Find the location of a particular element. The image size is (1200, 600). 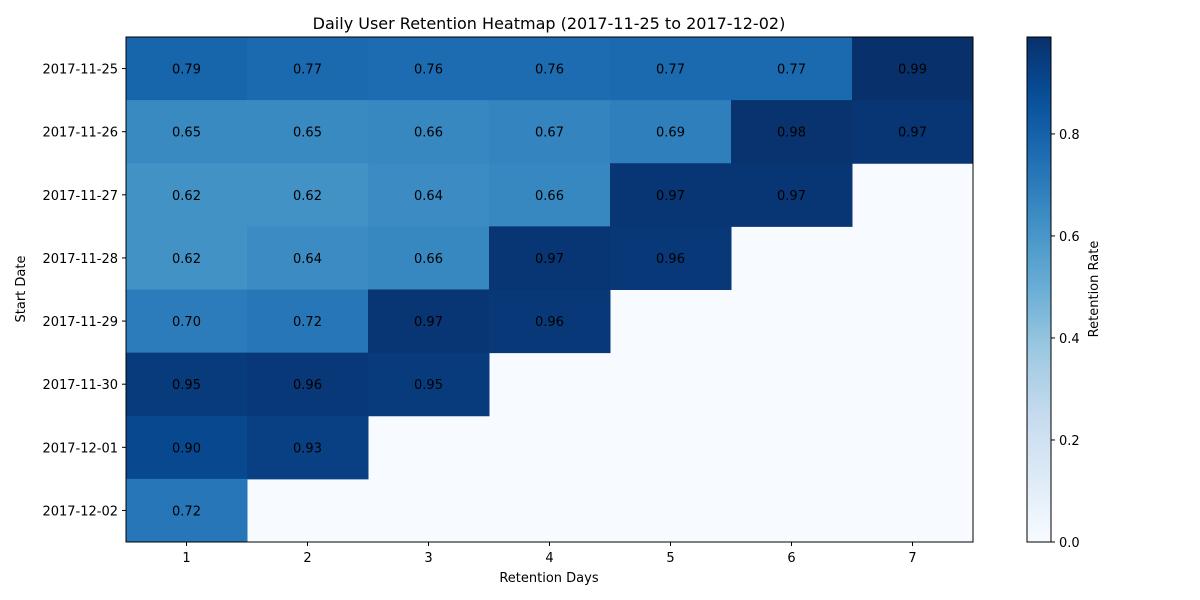

colorbar-tick-label: 0.6 is located at coordinates (1069, 237).